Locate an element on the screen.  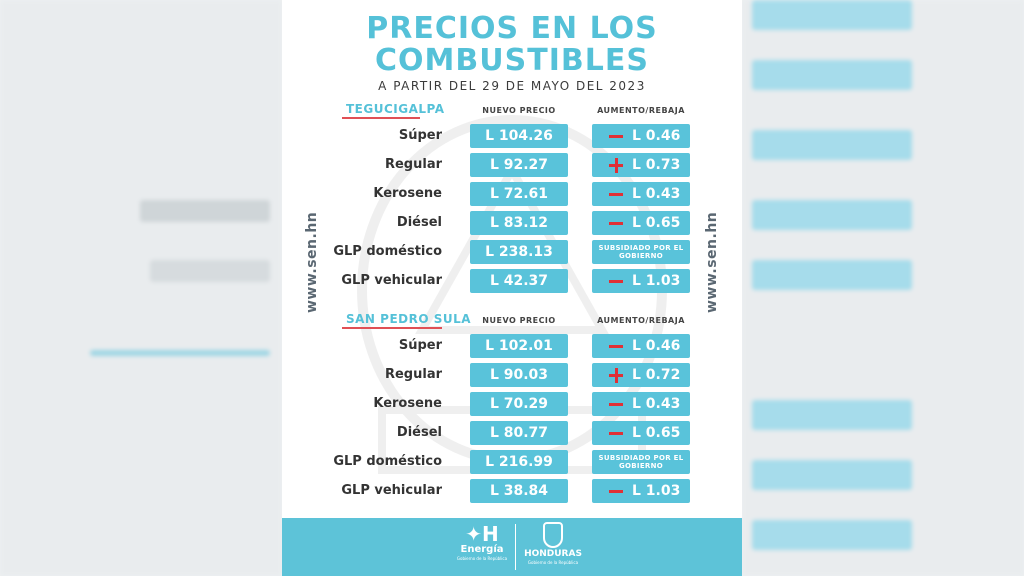
price-box: L 38.84 is located at coordinates (519, 491).